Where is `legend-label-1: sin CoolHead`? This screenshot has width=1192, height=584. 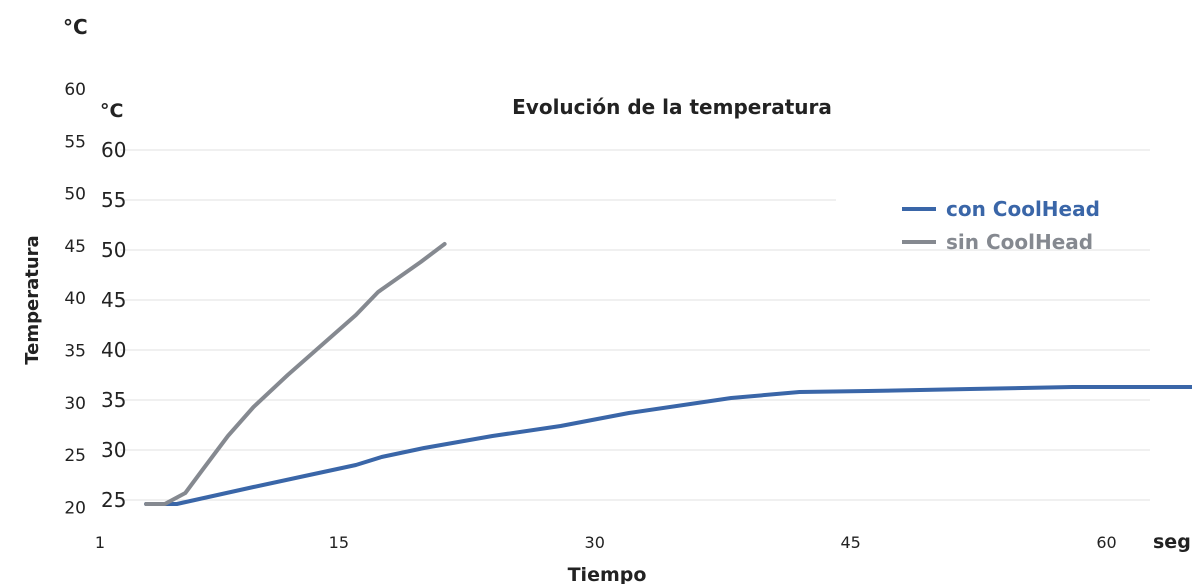
legend-label-1: sin CoolHead is located at coordinates (1019, 242).